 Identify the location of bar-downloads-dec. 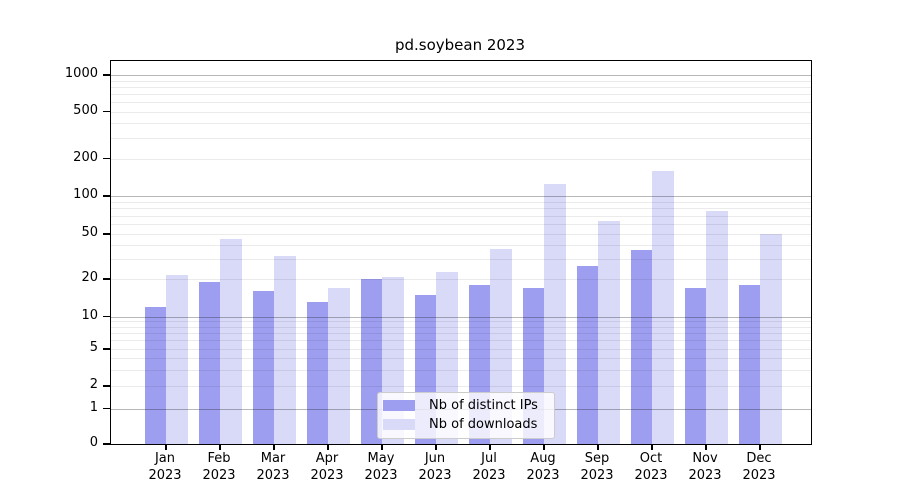
(771, 339).